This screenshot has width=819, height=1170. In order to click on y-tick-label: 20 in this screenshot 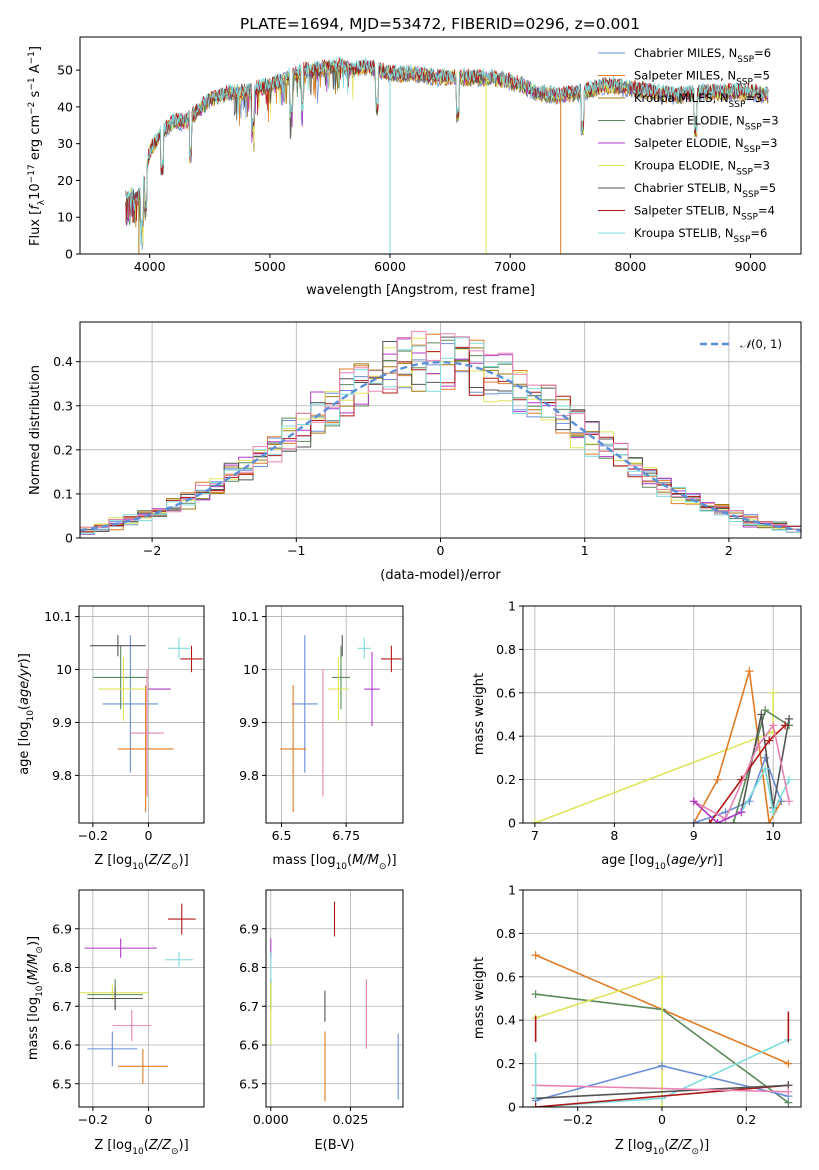, I will do `click(65, 180)`.